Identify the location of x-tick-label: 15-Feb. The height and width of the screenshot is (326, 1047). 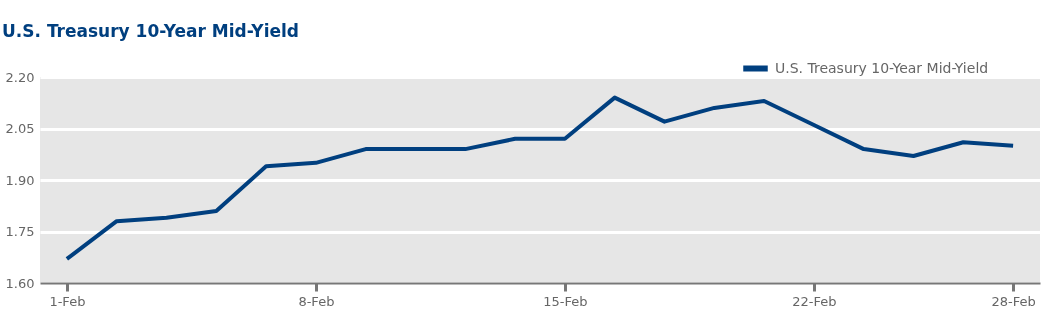
(565, 301).